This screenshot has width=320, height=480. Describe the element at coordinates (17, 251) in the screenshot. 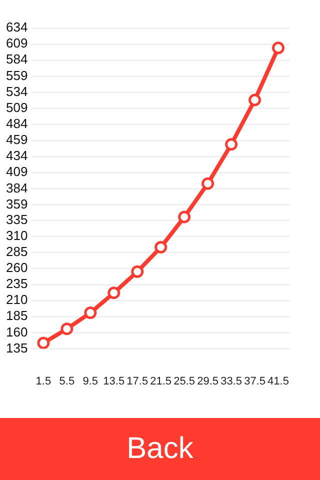

I see `y-tick-label: 285` at that location.